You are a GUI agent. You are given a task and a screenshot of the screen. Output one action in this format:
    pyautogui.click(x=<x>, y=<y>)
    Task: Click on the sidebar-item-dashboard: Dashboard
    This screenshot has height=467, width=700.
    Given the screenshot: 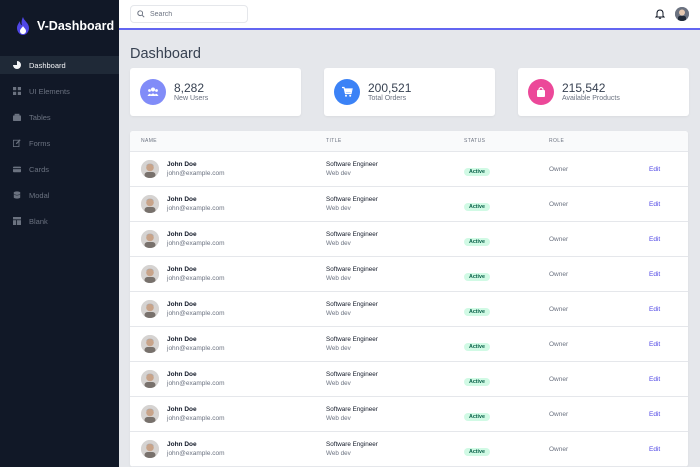 What is the action you would take?
    pyautogui.click(x=59, y=65)
    